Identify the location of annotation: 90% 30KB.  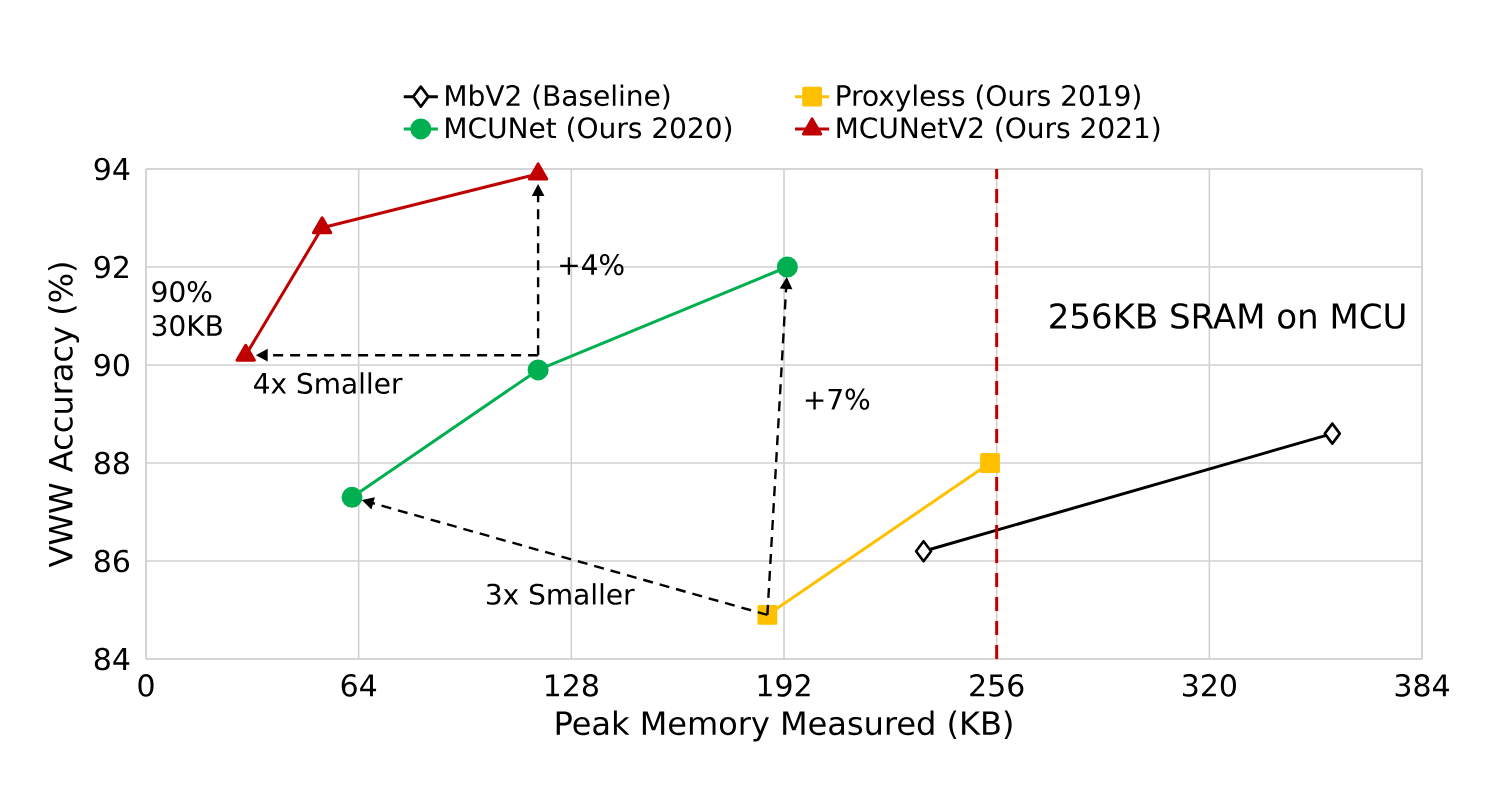
(187, 308).